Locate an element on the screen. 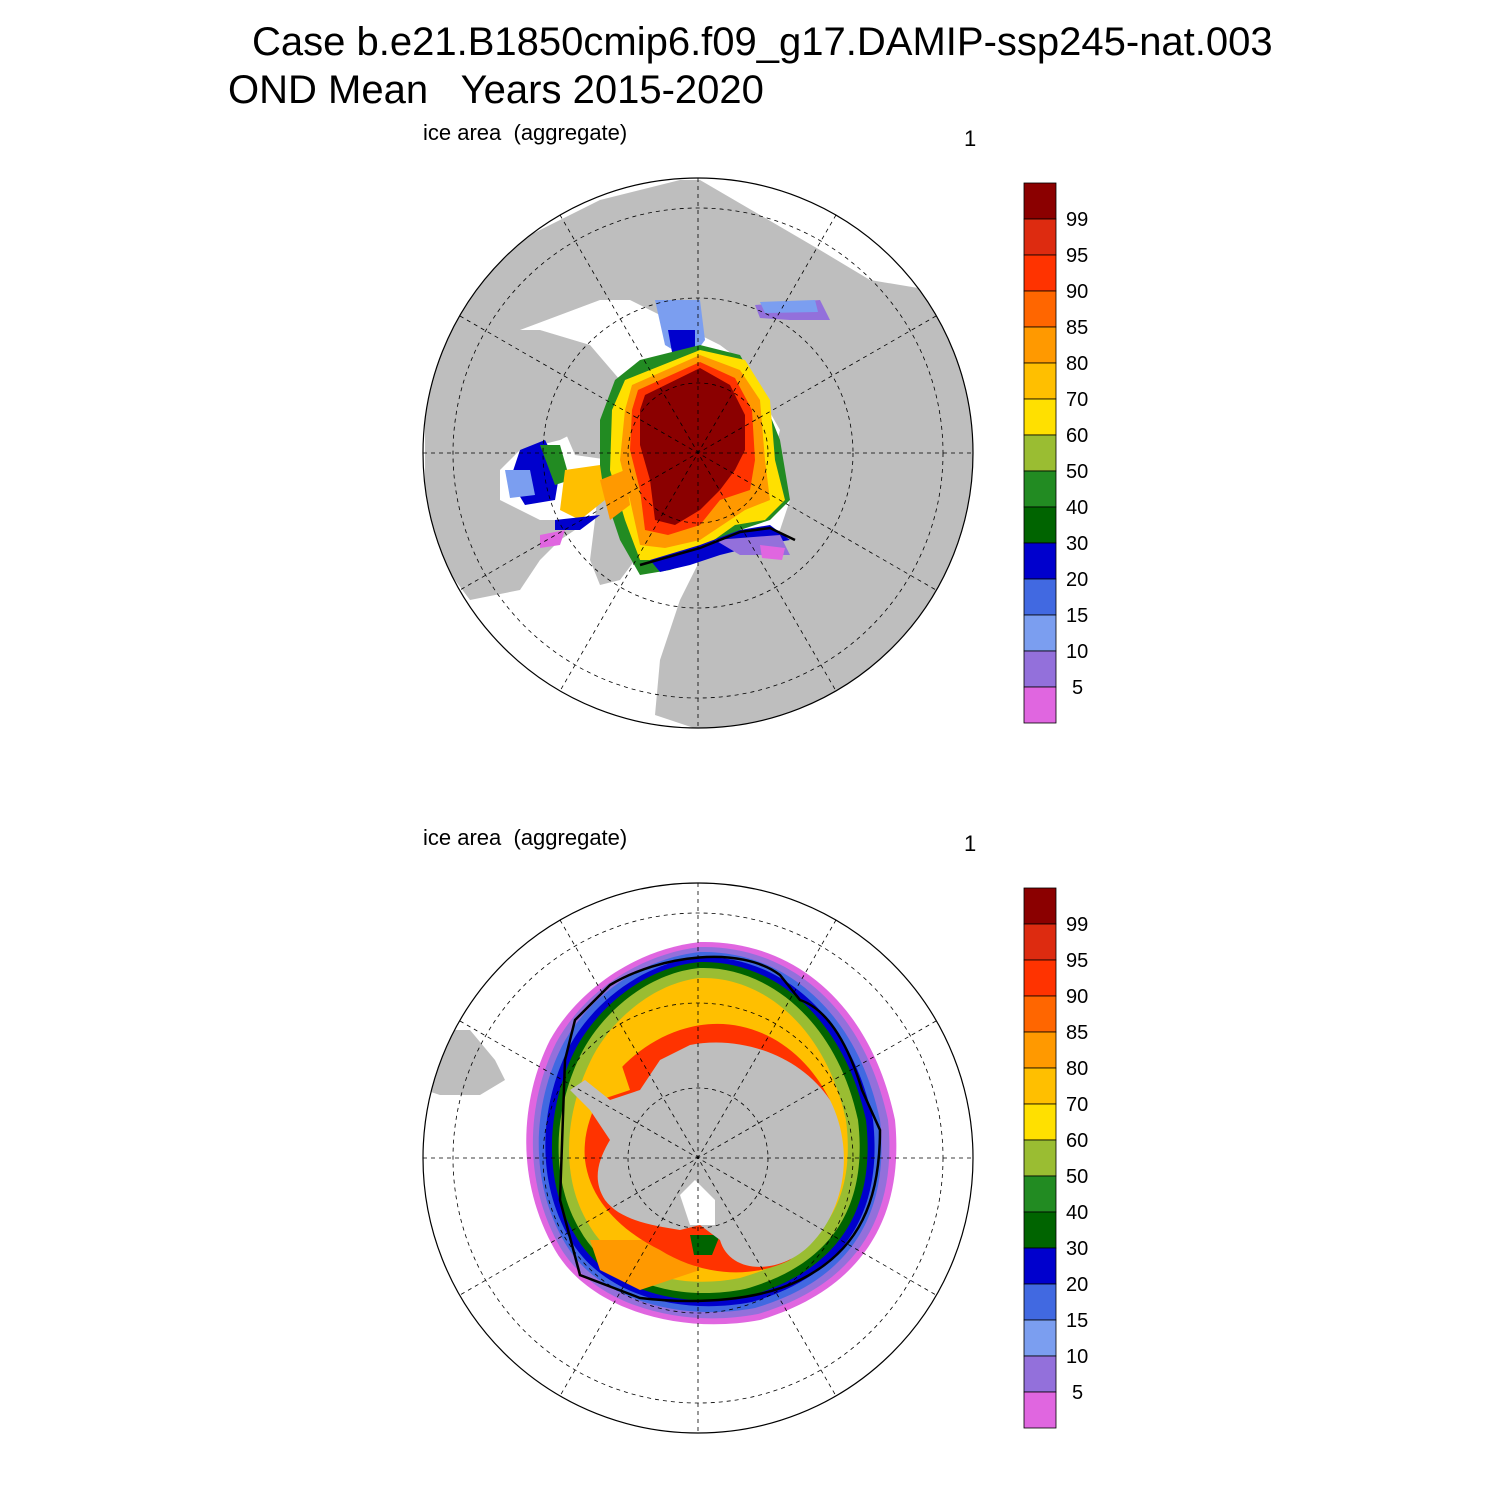 The width and height of the screenshot is (1500, 1500). south-colorbar-tick-label: 90 is located at coordinates (1077, 997).